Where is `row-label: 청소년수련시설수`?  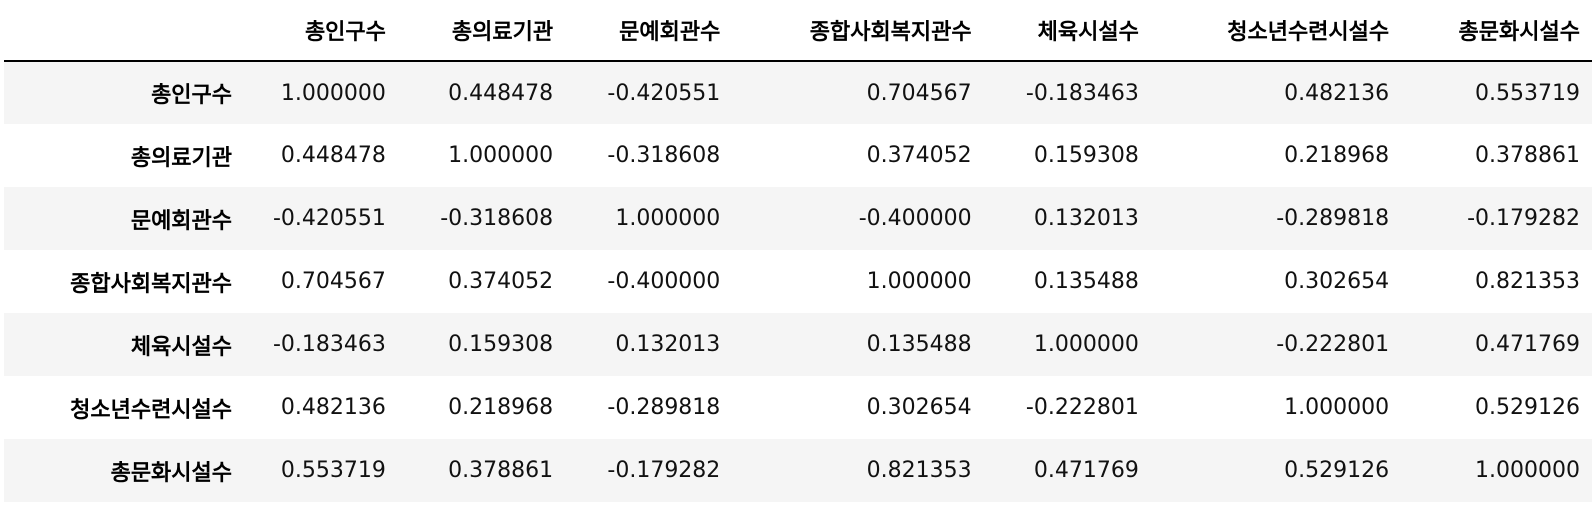 row-label: 청소년수련시설수 is located at coordinates (151, 410).